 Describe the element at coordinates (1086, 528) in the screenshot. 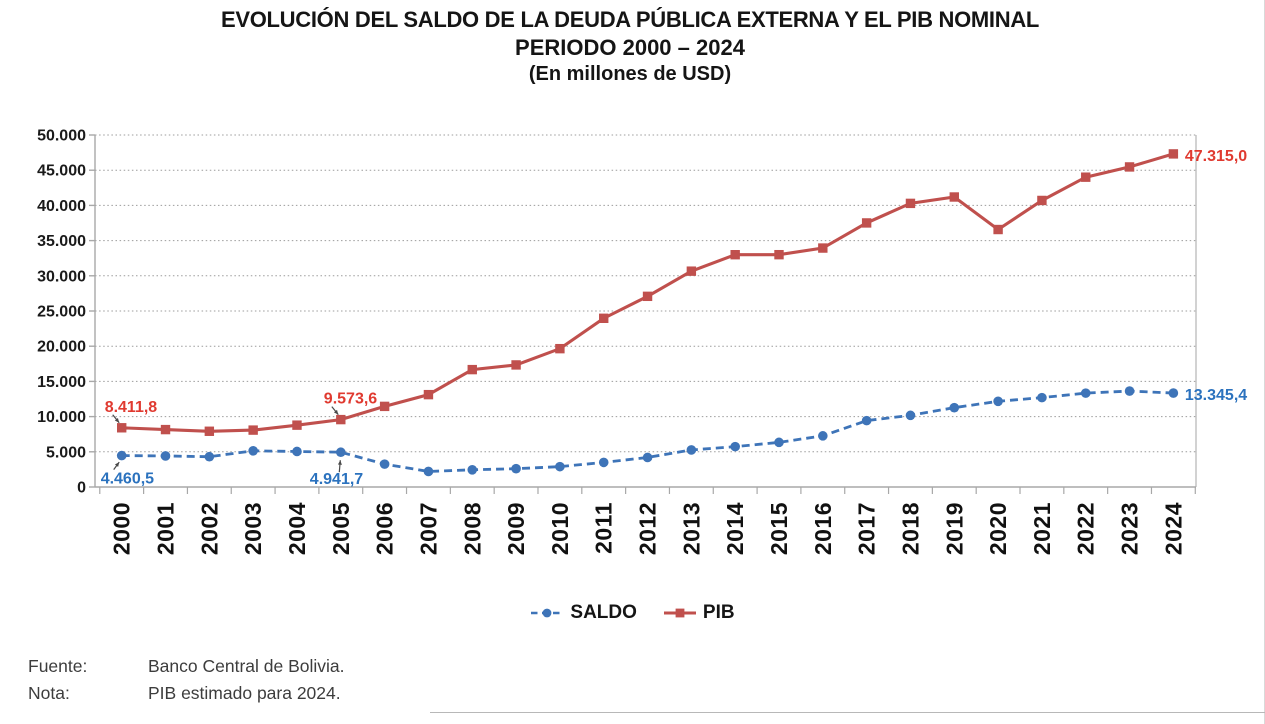

I see `svg-text: 2022` at that location.